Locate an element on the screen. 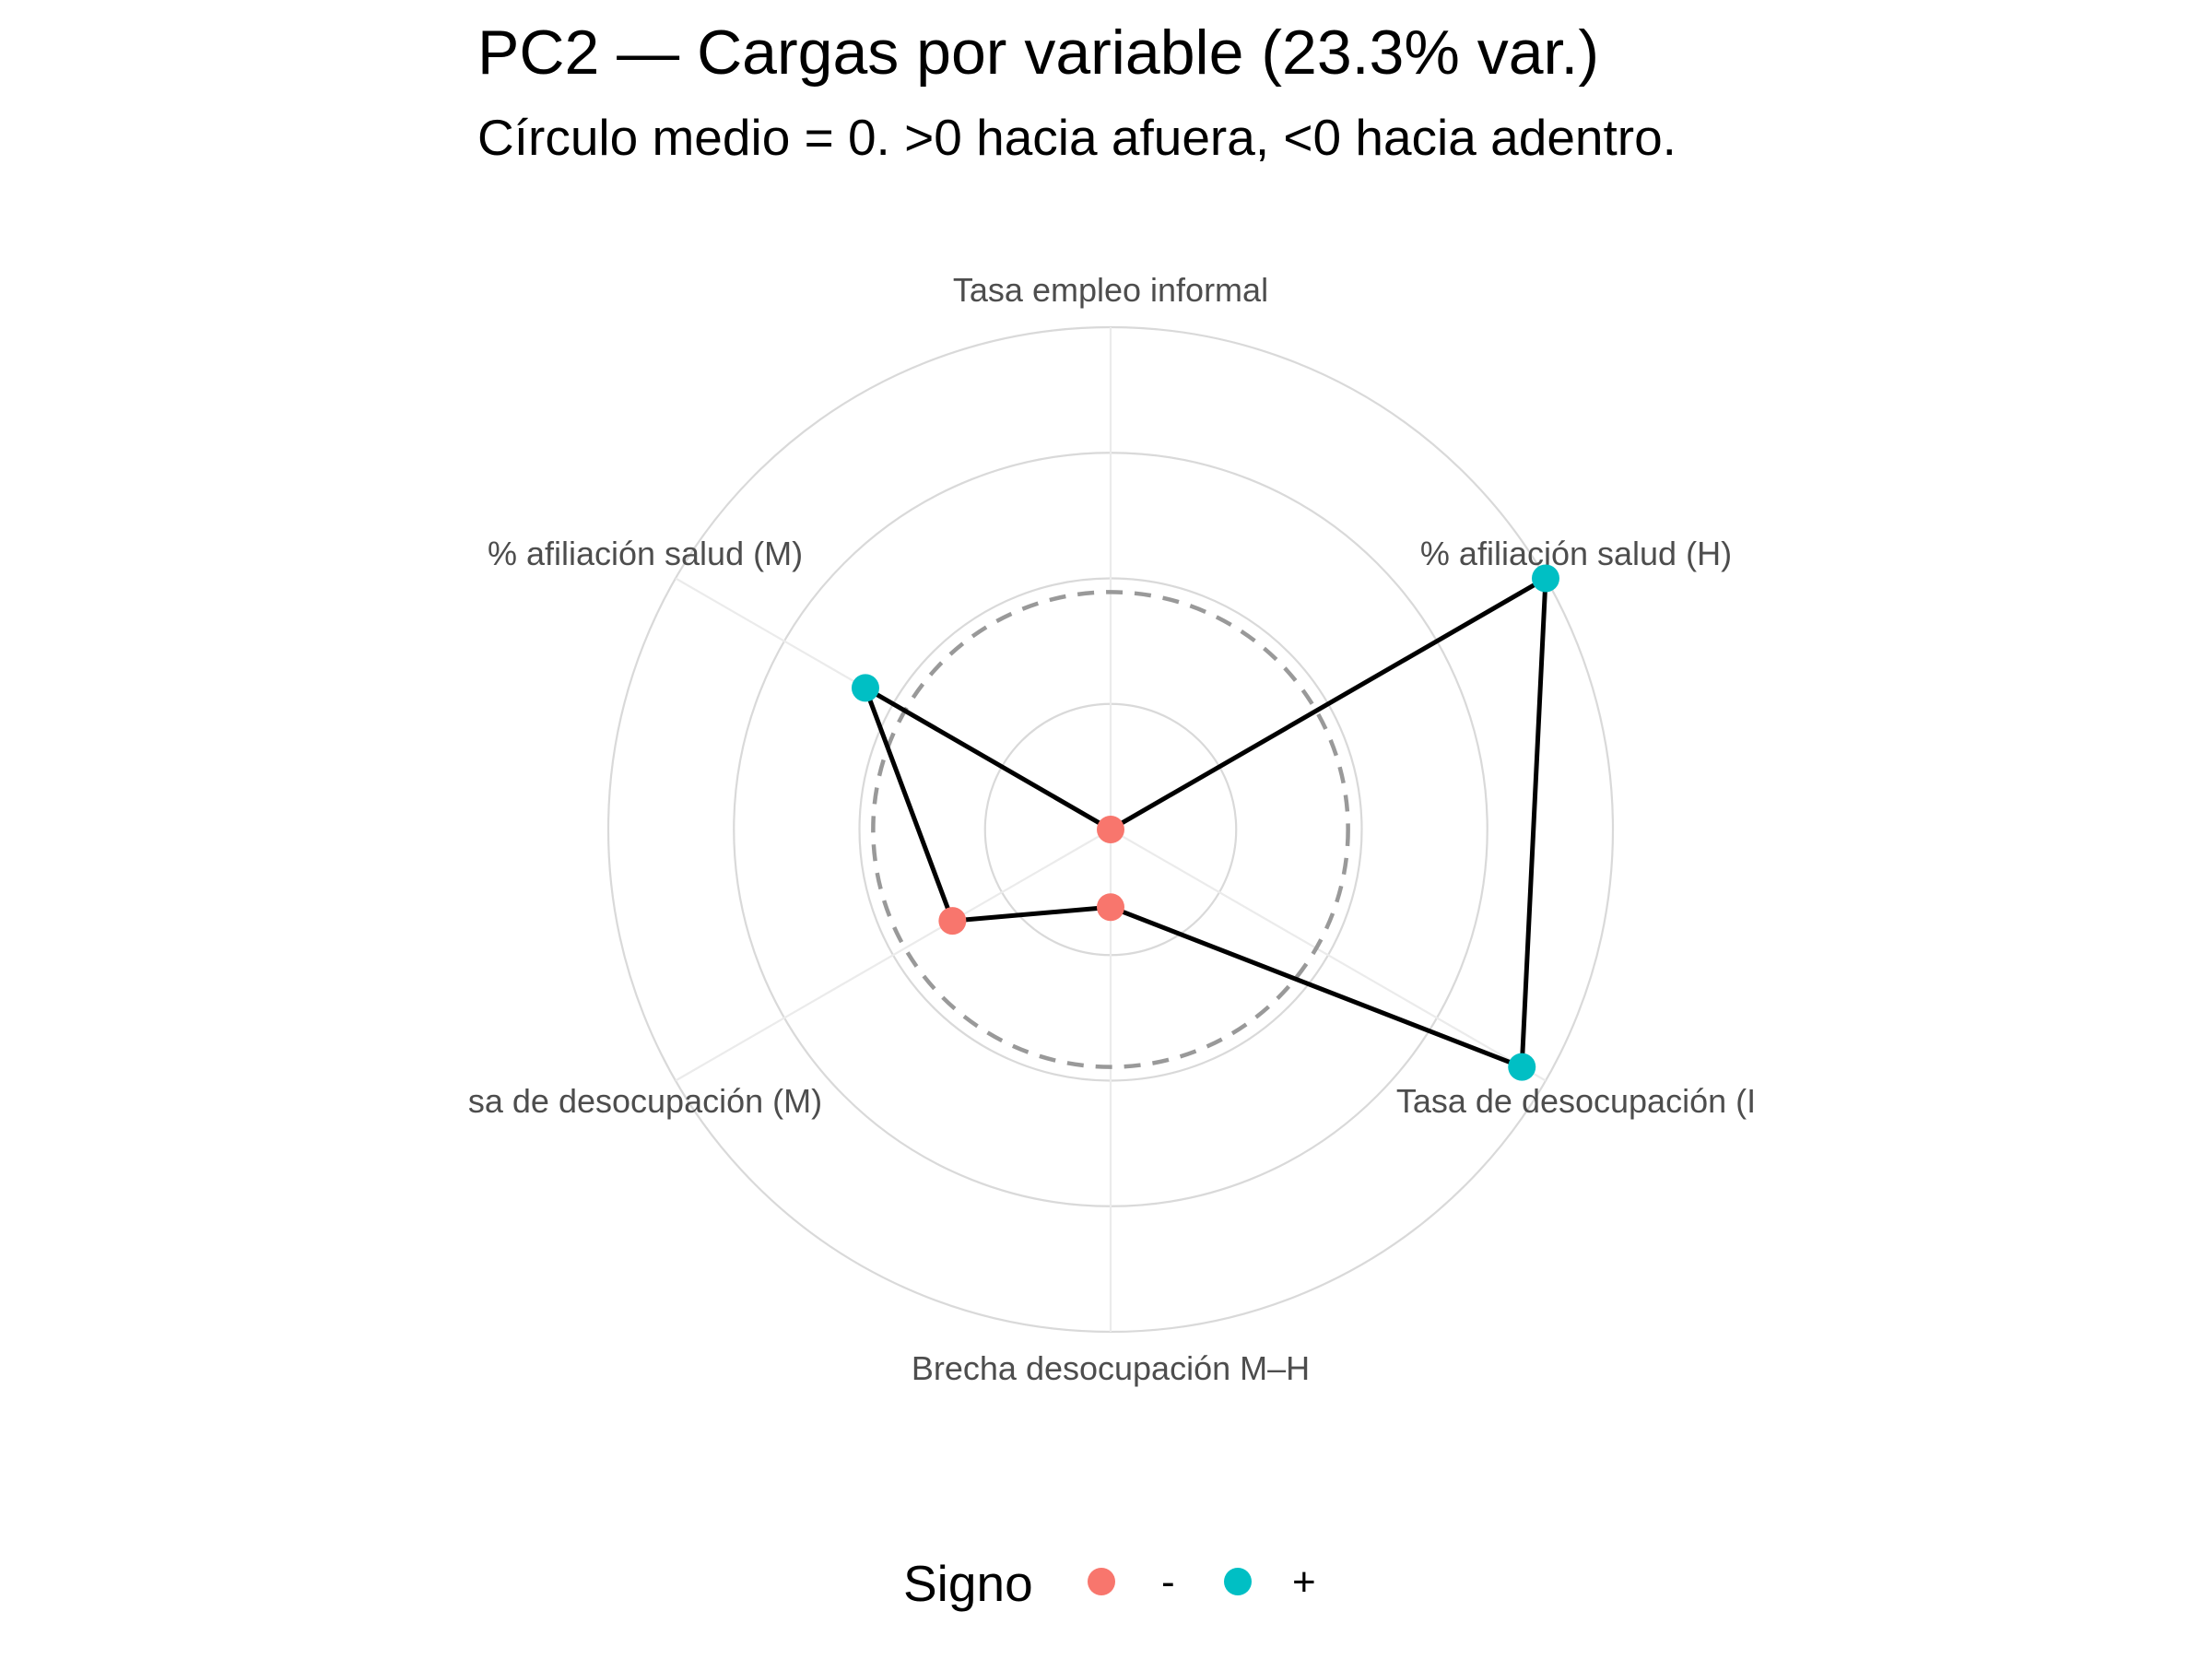 The image size is (2212, 1659). axis-label-1: % afiliación salud (H) is located at coordinates (1576, 553).